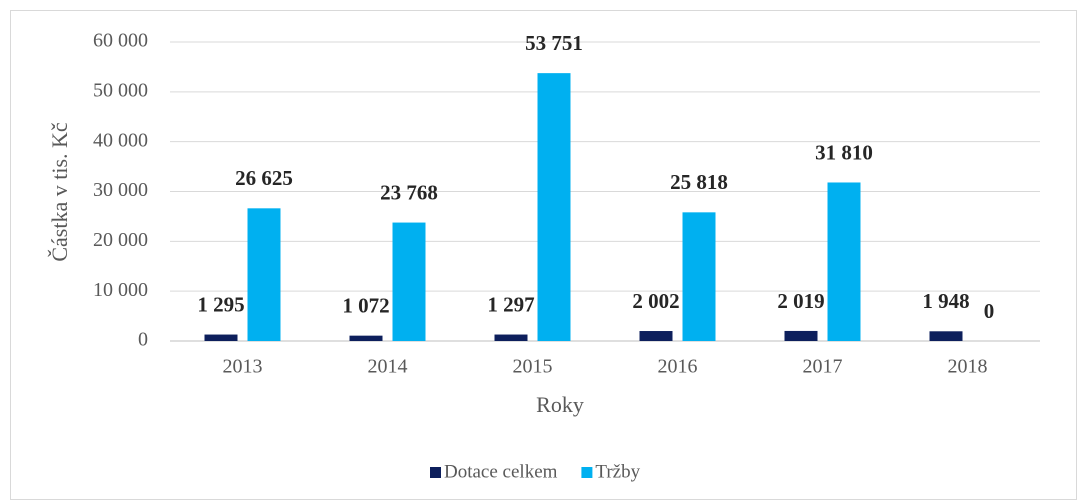 The width and height of the screenshot is (1083, 503). What do you see at coordinates (678, 367) in the screenshot?
I see `x-tick-label: 2016` at bounding box center [678, 367].